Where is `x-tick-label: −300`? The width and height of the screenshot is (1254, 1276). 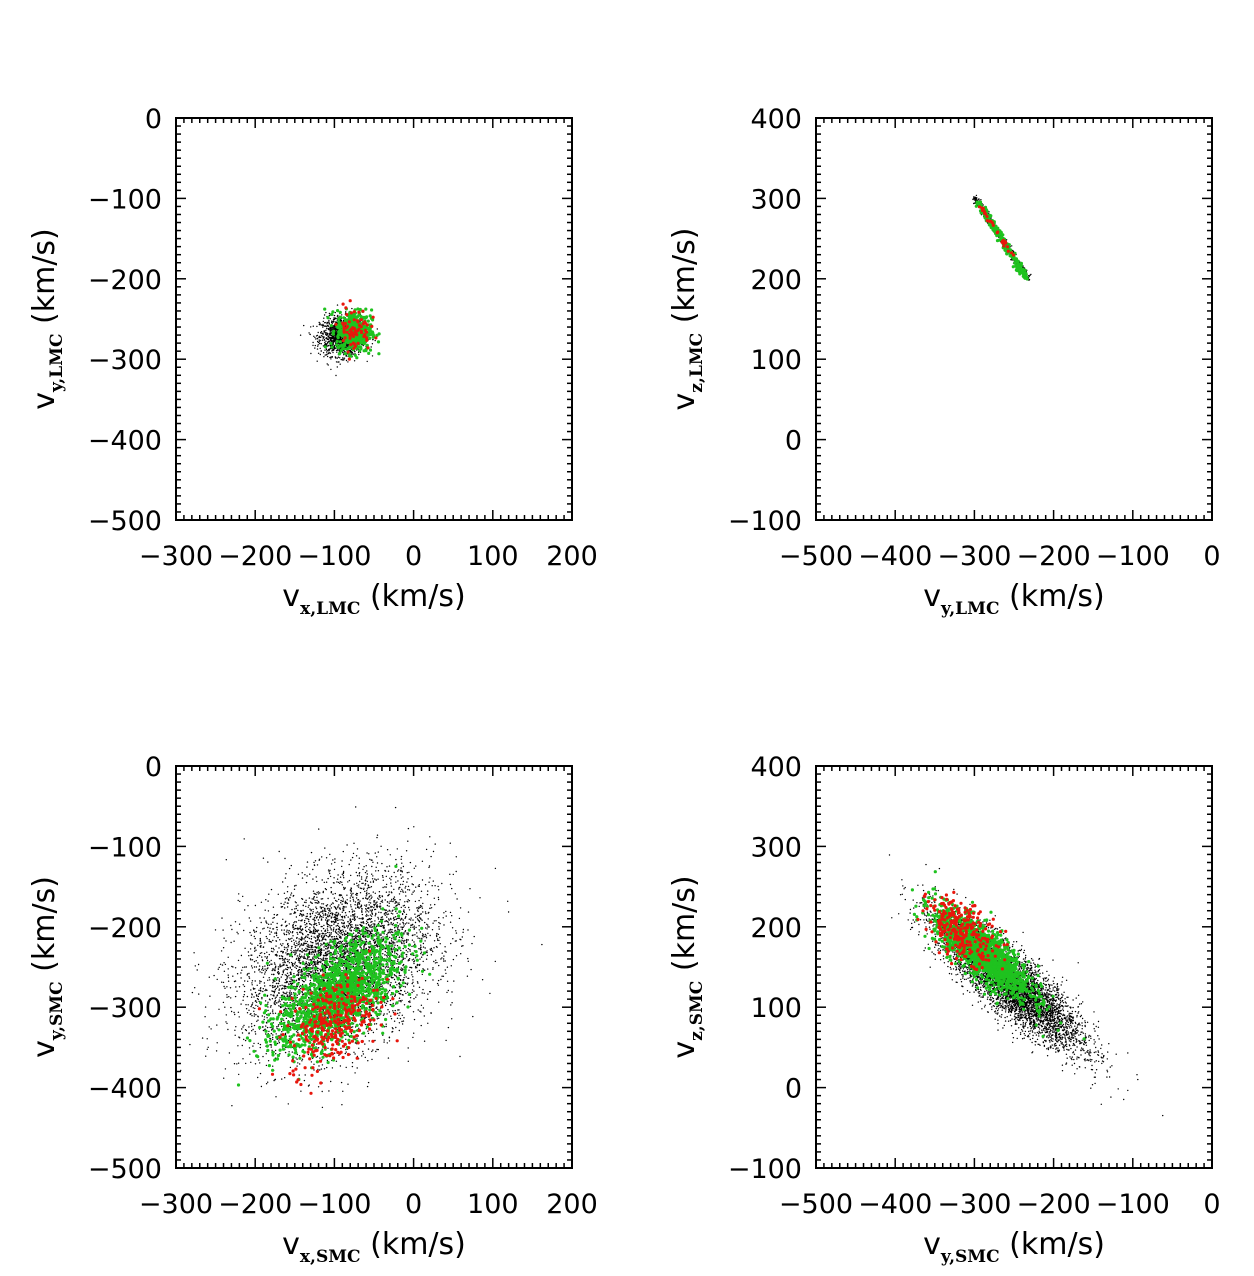 x-tick-label: −300 is located at coordinates (176, 556).